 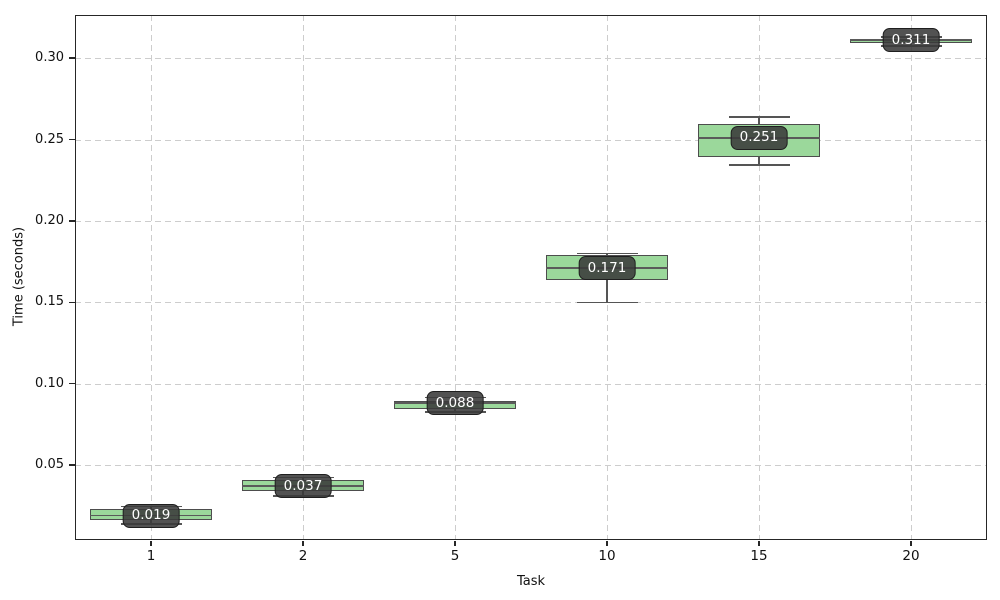 I want to click on median-value-label: 0.088, so click(x=455, y=403).